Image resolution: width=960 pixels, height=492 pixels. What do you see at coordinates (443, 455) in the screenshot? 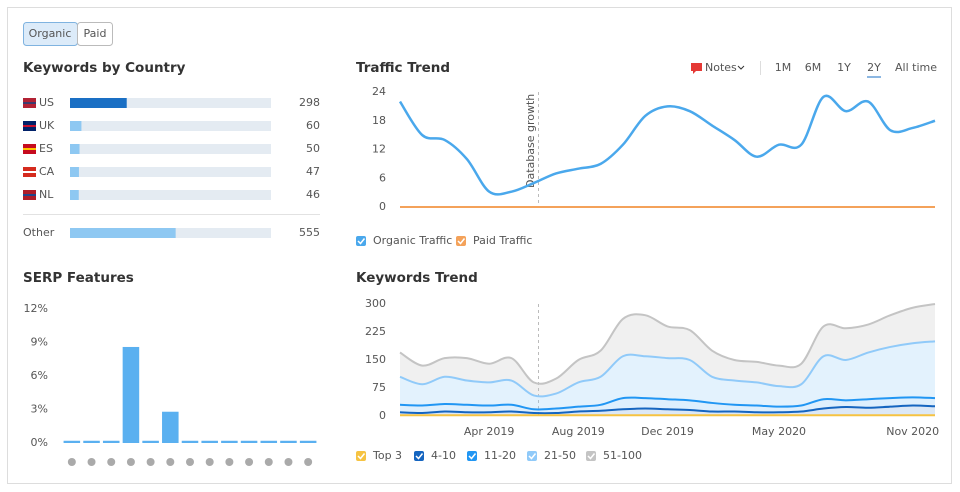
I see `legend-label: 4-10` at bounding box center [443, 455].